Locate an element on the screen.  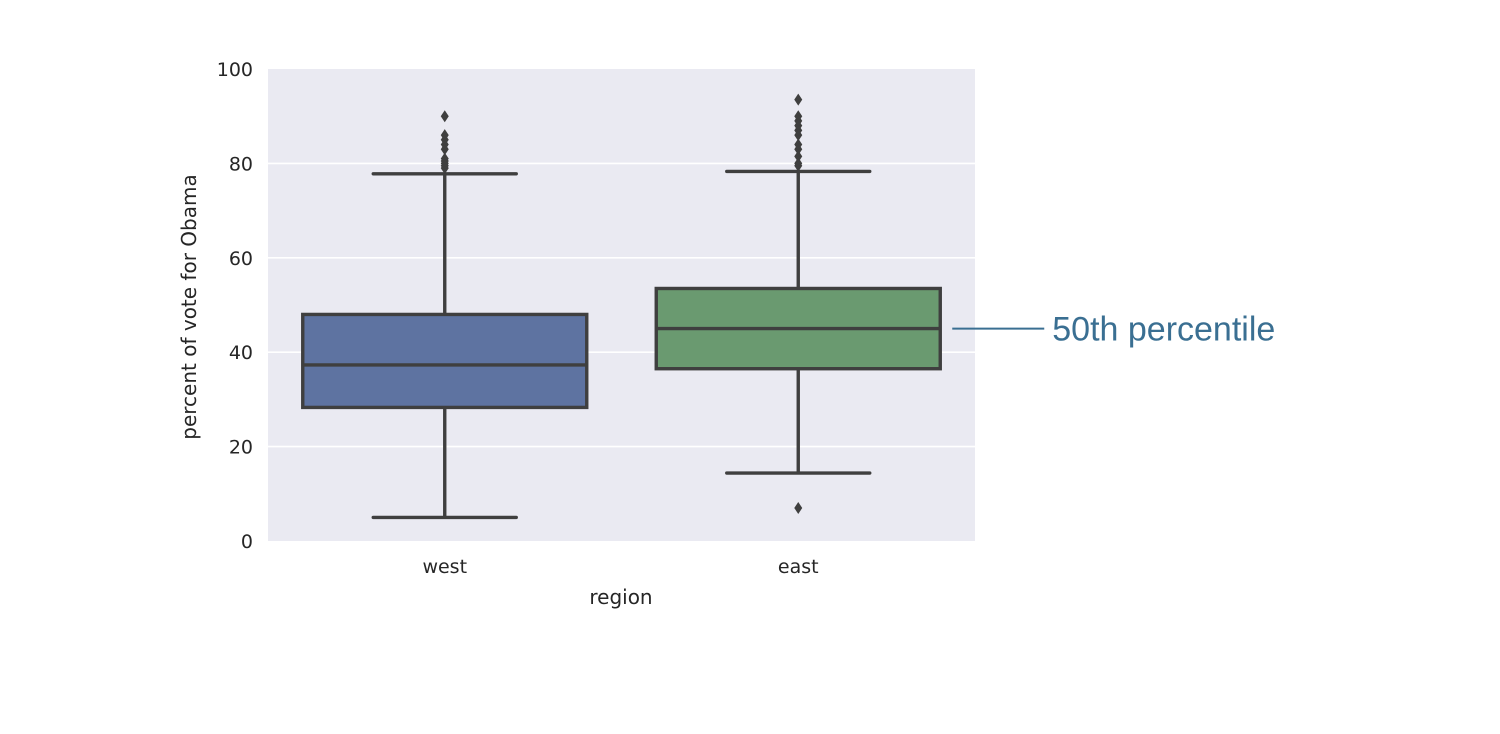
box-group-west is located at coordinates (445, 315).